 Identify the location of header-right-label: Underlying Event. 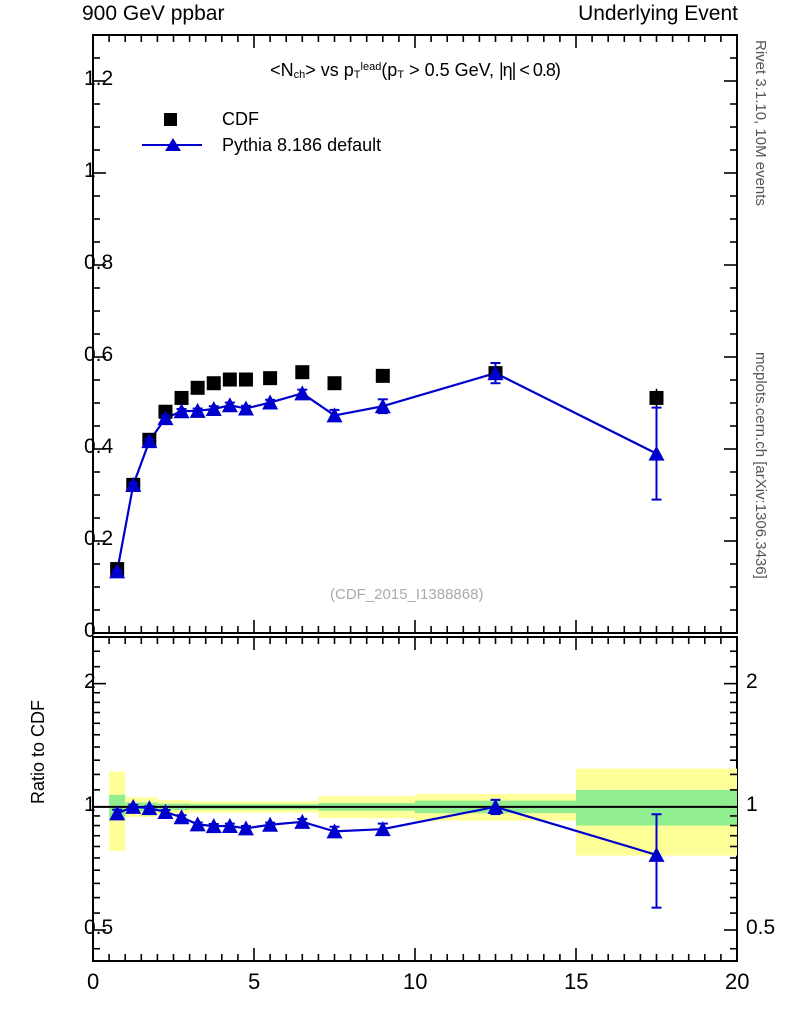
(658, 13).